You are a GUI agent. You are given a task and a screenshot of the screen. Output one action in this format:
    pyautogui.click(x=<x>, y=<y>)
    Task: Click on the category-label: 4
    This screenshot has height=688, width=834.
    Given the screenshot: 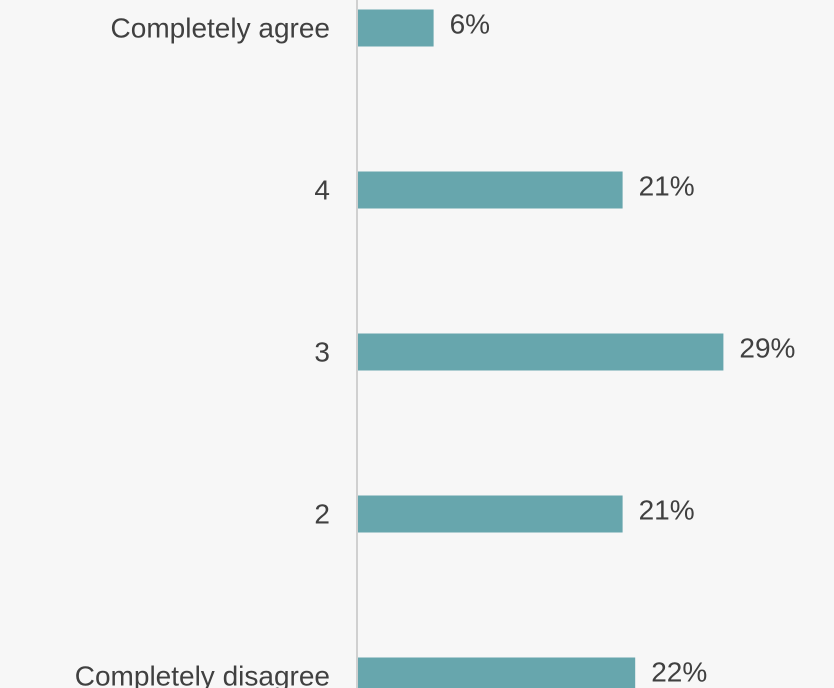 What is the action you would take?
    pyautogui.click(x=322, y=190)
    